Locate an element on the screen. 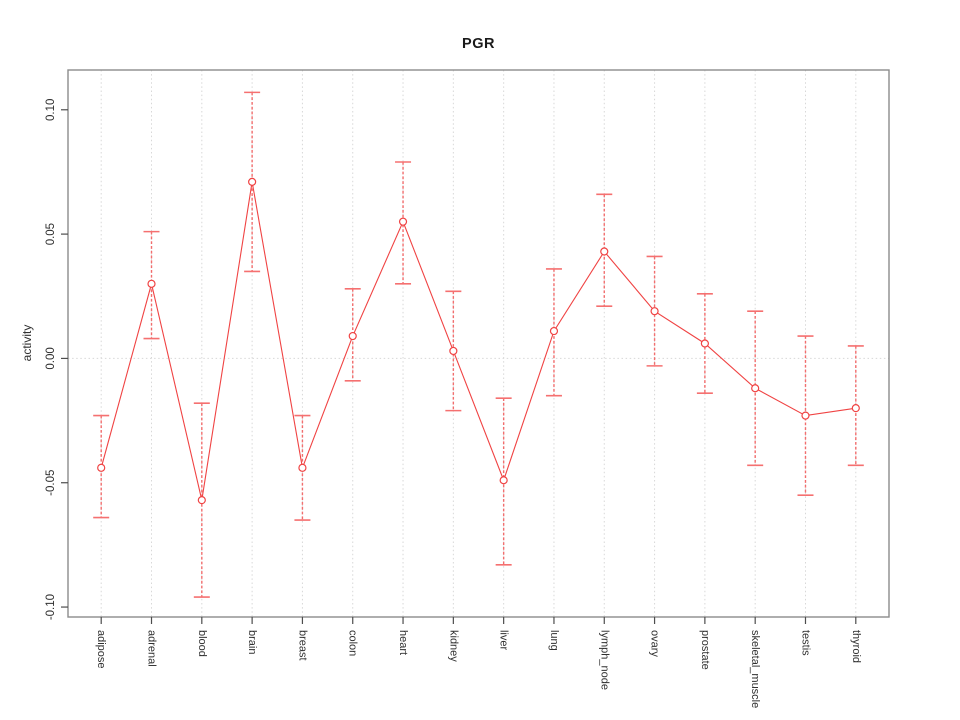  x-tick-label: ovary is located at coordinates (655, 643).